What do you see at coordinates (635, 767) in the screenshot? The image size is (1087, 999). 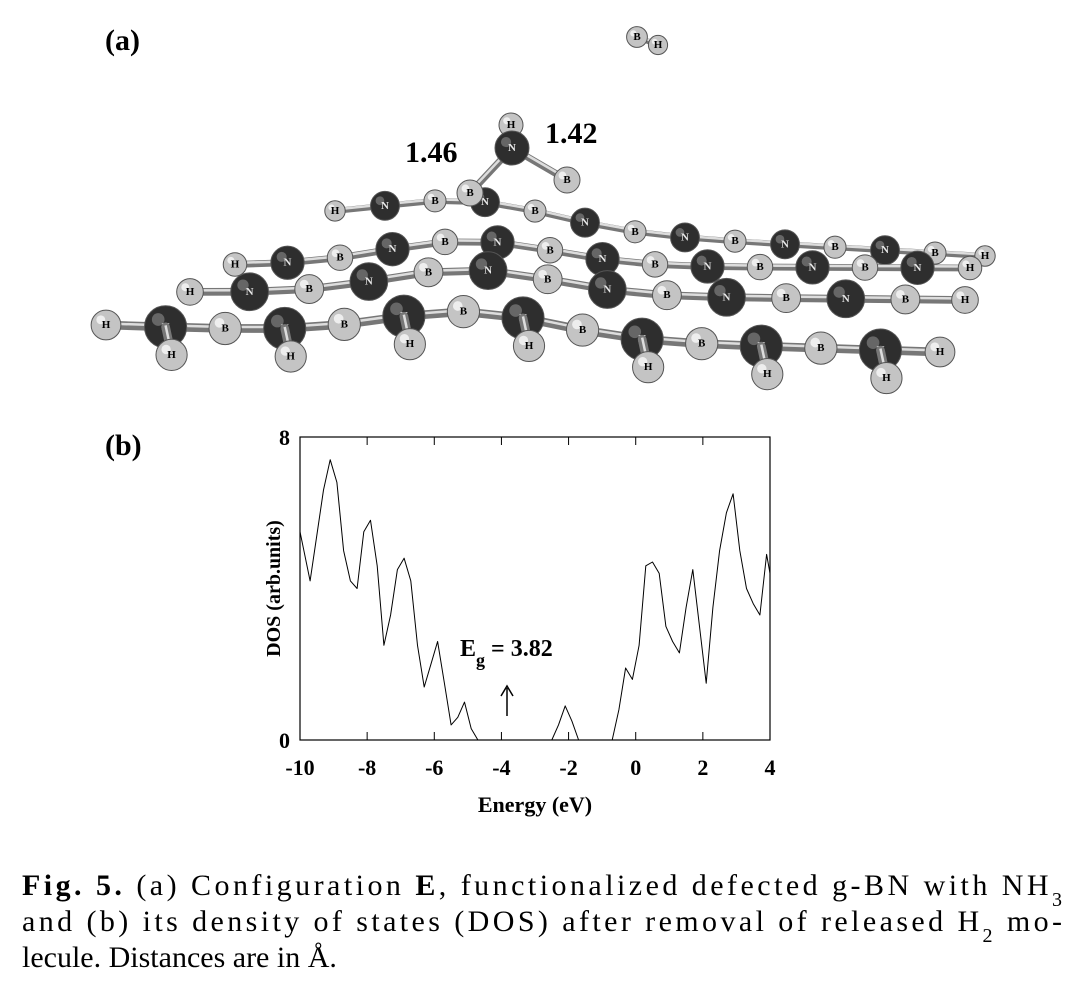 I see `x-tick-label: 0` at bounding box center [635, 767].